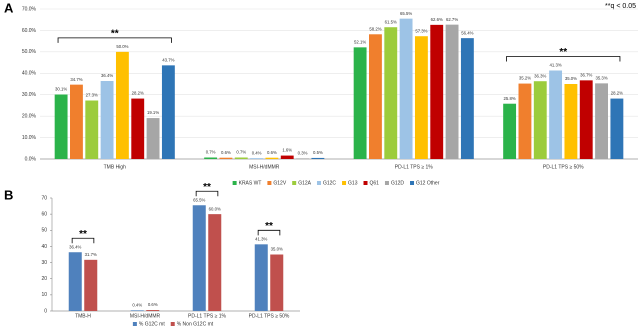 This screenshot has width=640, height=328. What do you see at coordinates (279, 183) in the screenshot?
I see `legend-label: G12V` at bounding box center [279, 183].